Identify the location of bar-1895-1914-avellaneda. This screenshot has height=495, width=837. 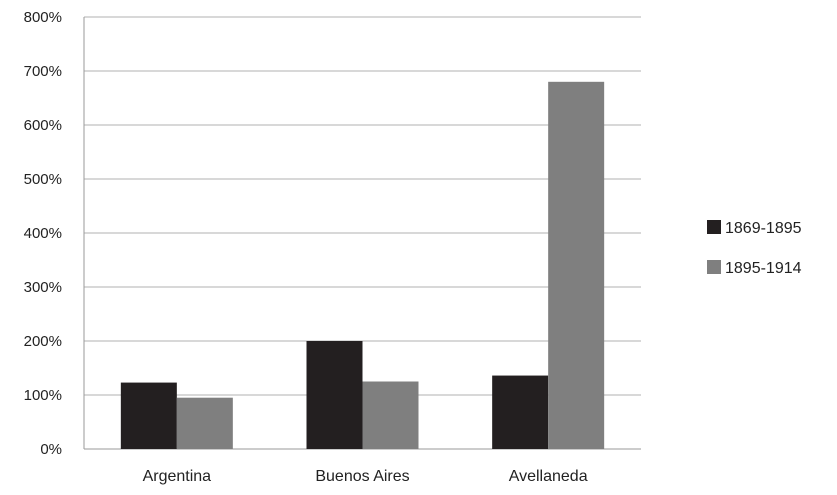
(576, 265).